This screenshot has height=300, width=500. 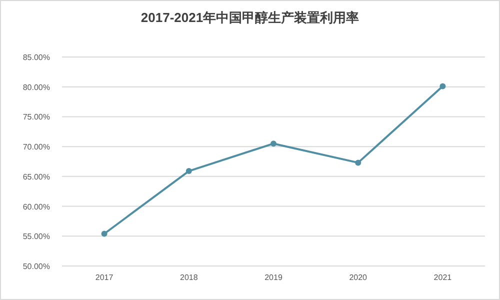 What do you see at coordinates (36, 237) in the screenshot?
I see `y-tick-label: 55.00%` at bounding box center [36, 237].